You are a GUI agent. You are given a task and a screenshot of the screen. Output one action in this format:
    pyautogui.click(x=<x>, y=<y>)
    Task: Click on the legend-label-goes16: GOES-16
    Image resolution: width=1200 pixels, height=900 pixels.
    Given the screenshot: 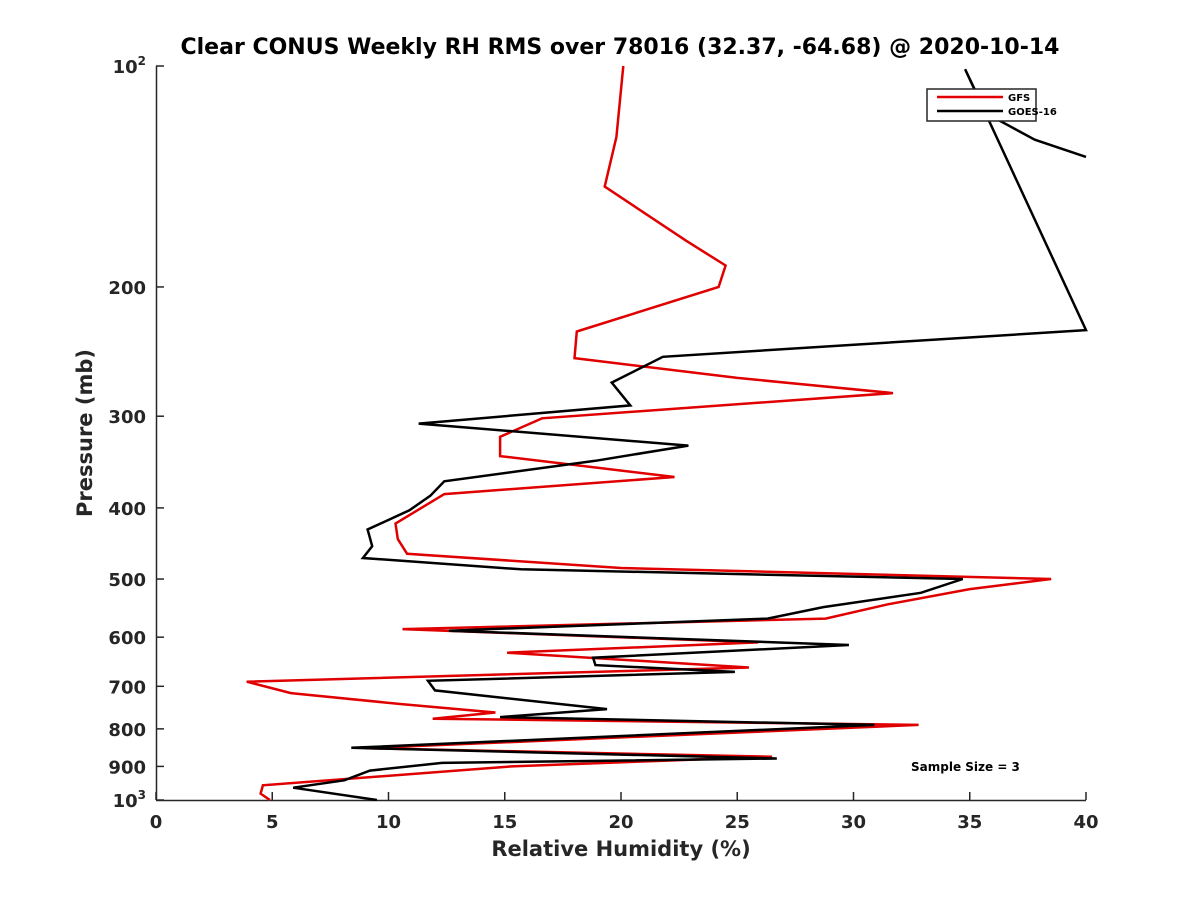 What is the action you would take?
    pyautogui.click(x=1032, y=112)
    